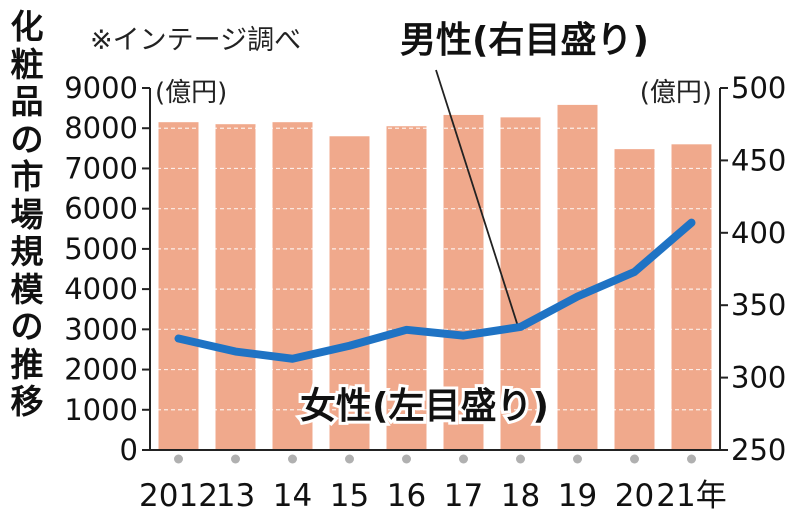 The height and width of the screenshot is (526, 800). What do you see at coordinates (235, 496) in the screenshot?
I see `category-label: 13` at bounding box center [235, 496].